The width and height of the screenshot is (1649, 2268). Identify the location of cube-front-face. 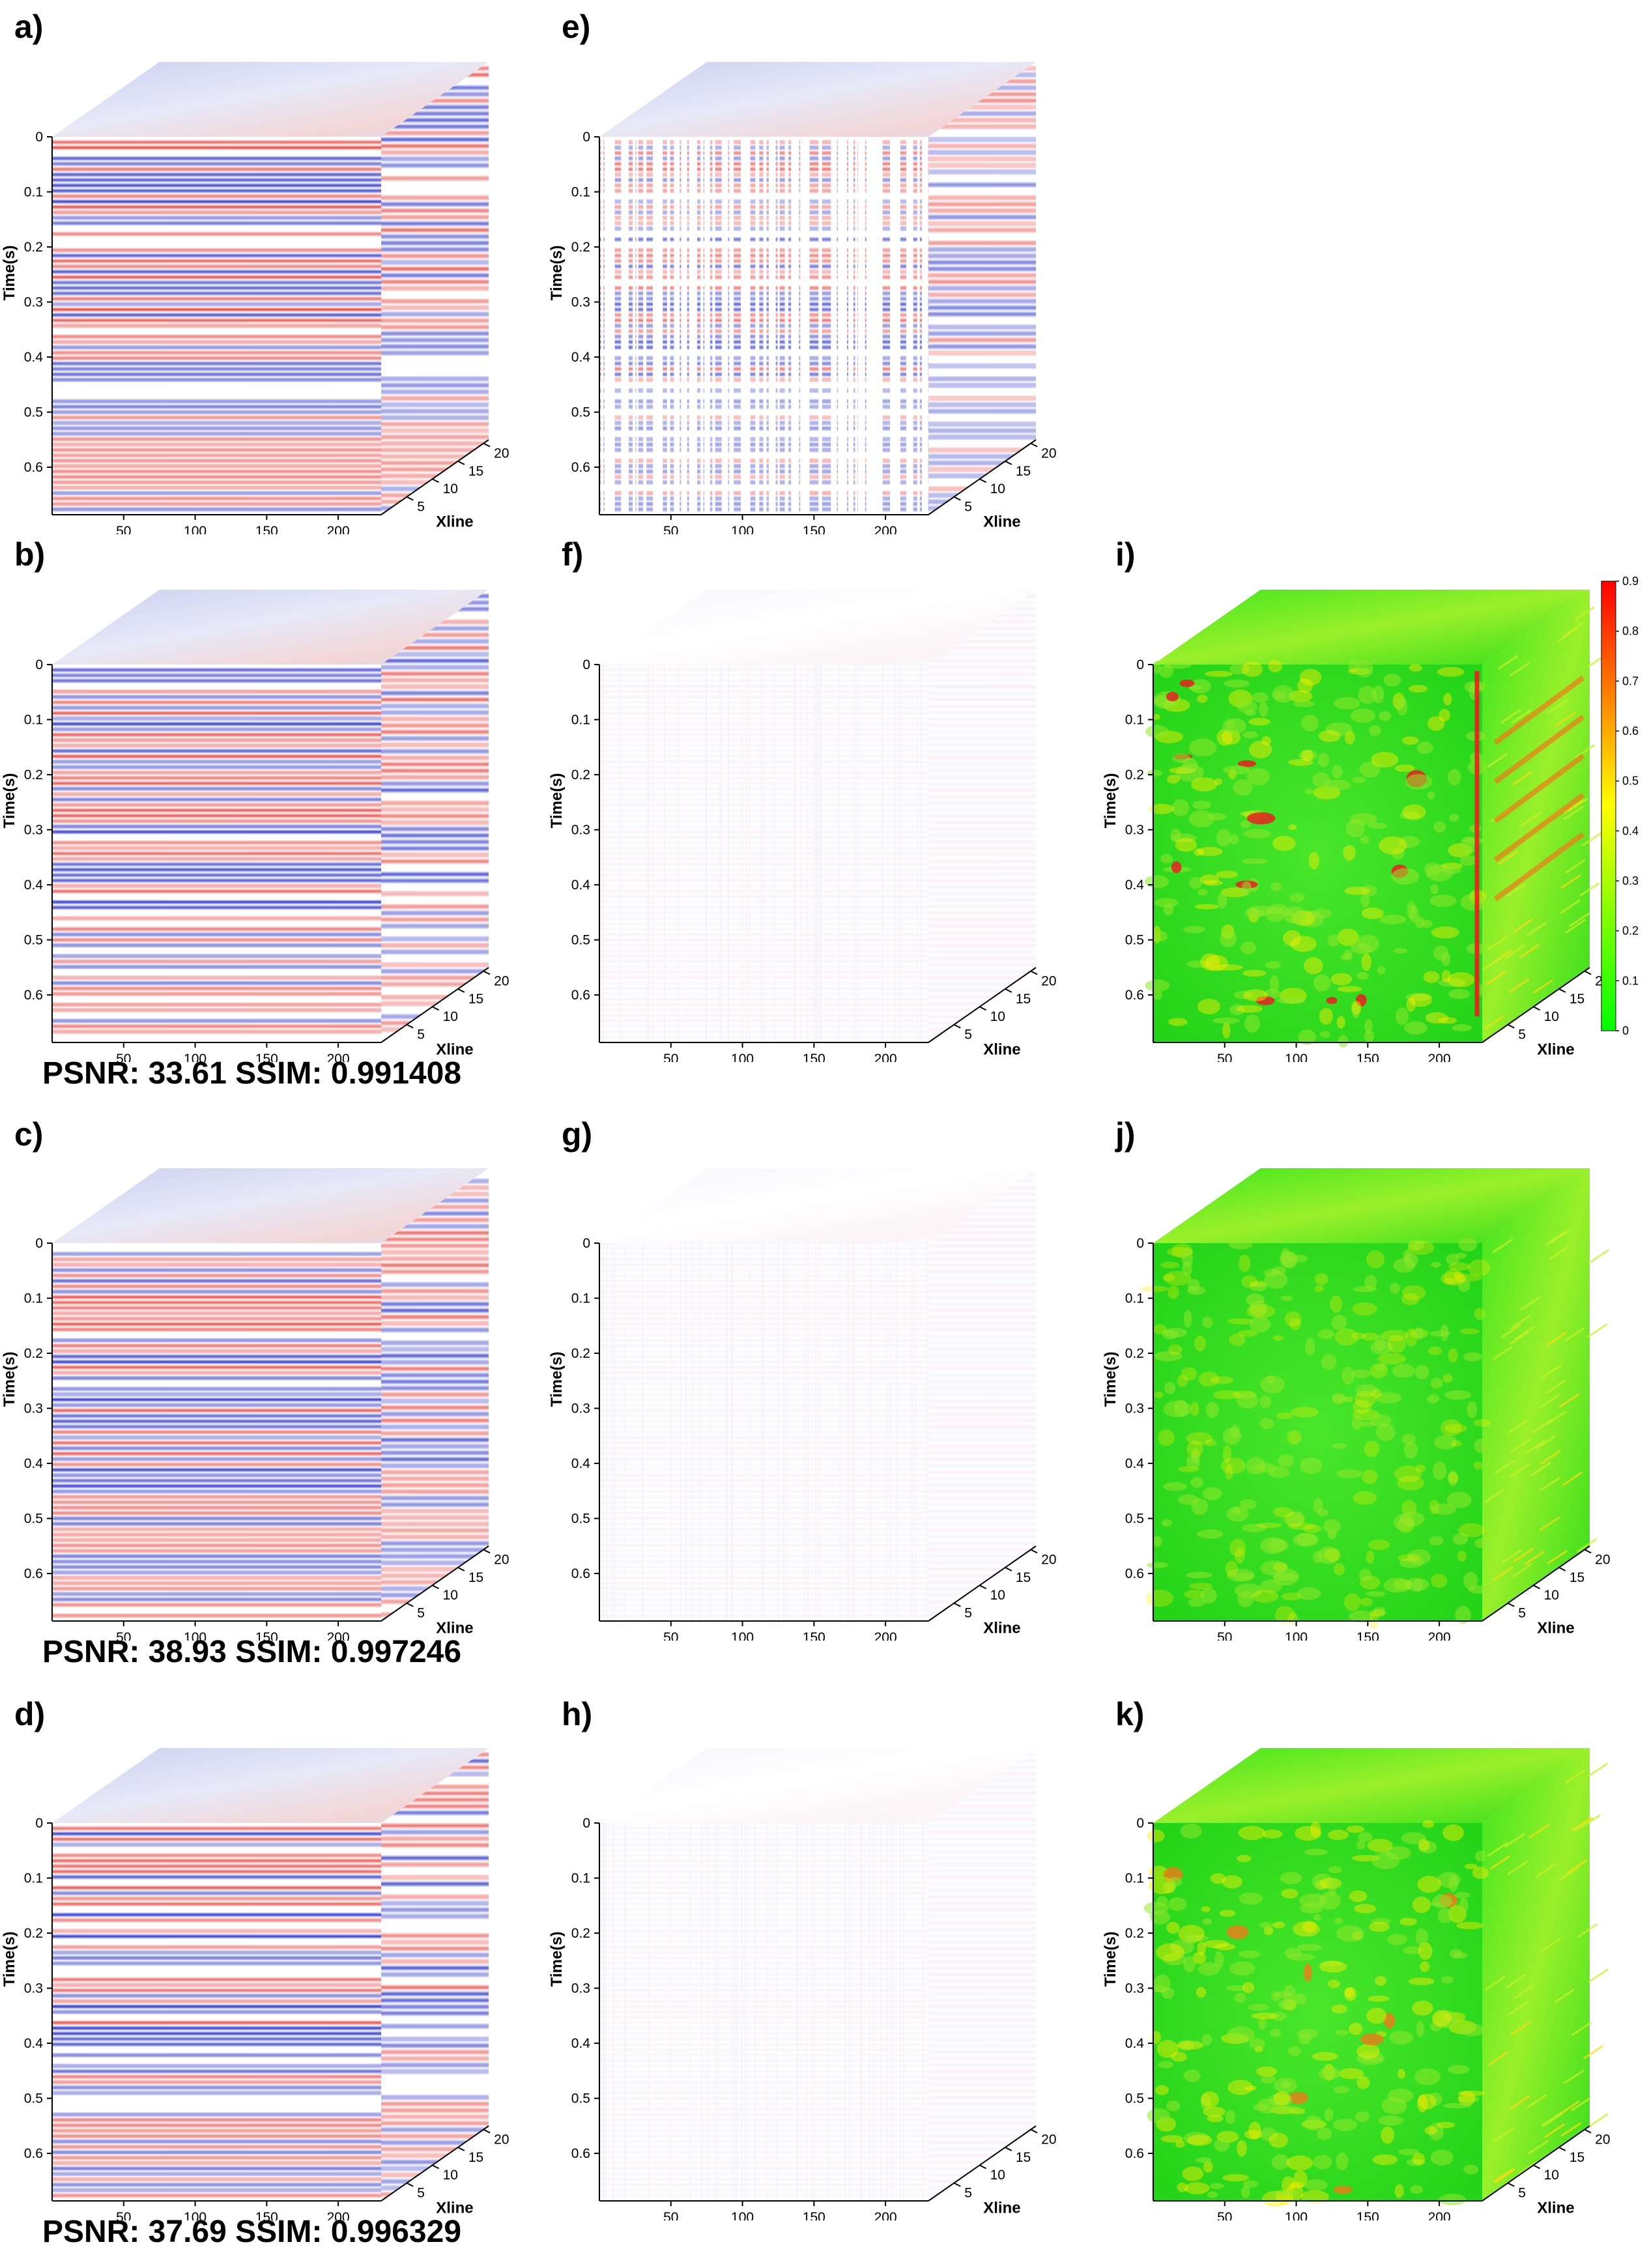
(216, 853).